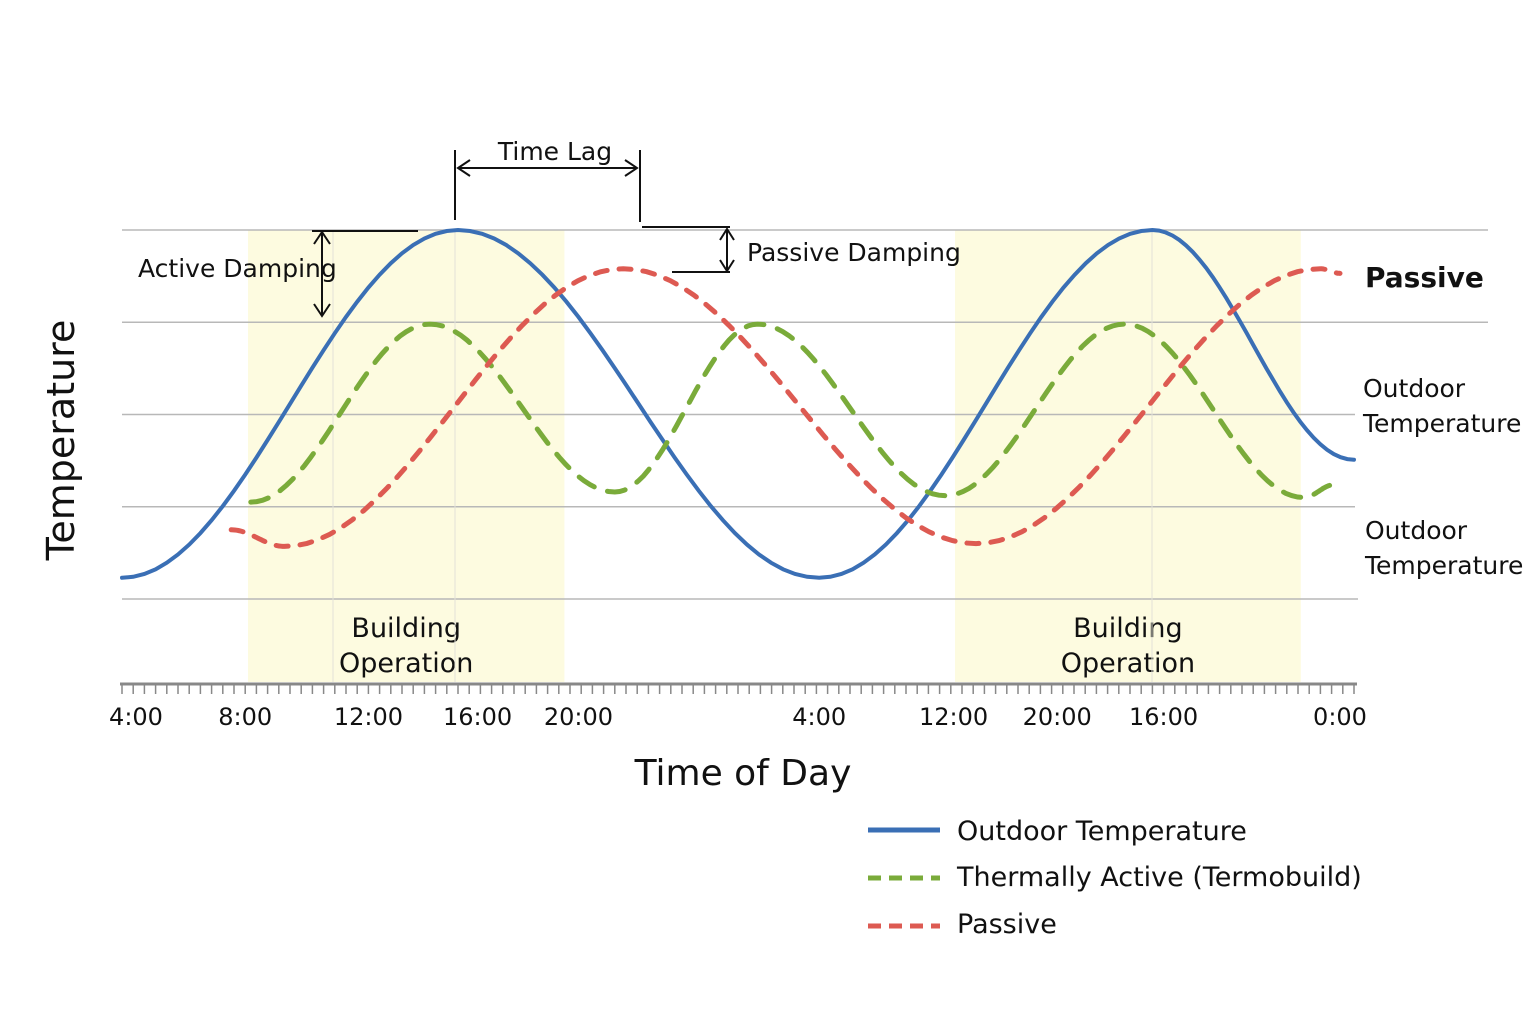  What do you see at coordinates (237, 268) in the screenshot?
I see `active-damping-label: Active Damping` at bounding box center [237, 268].